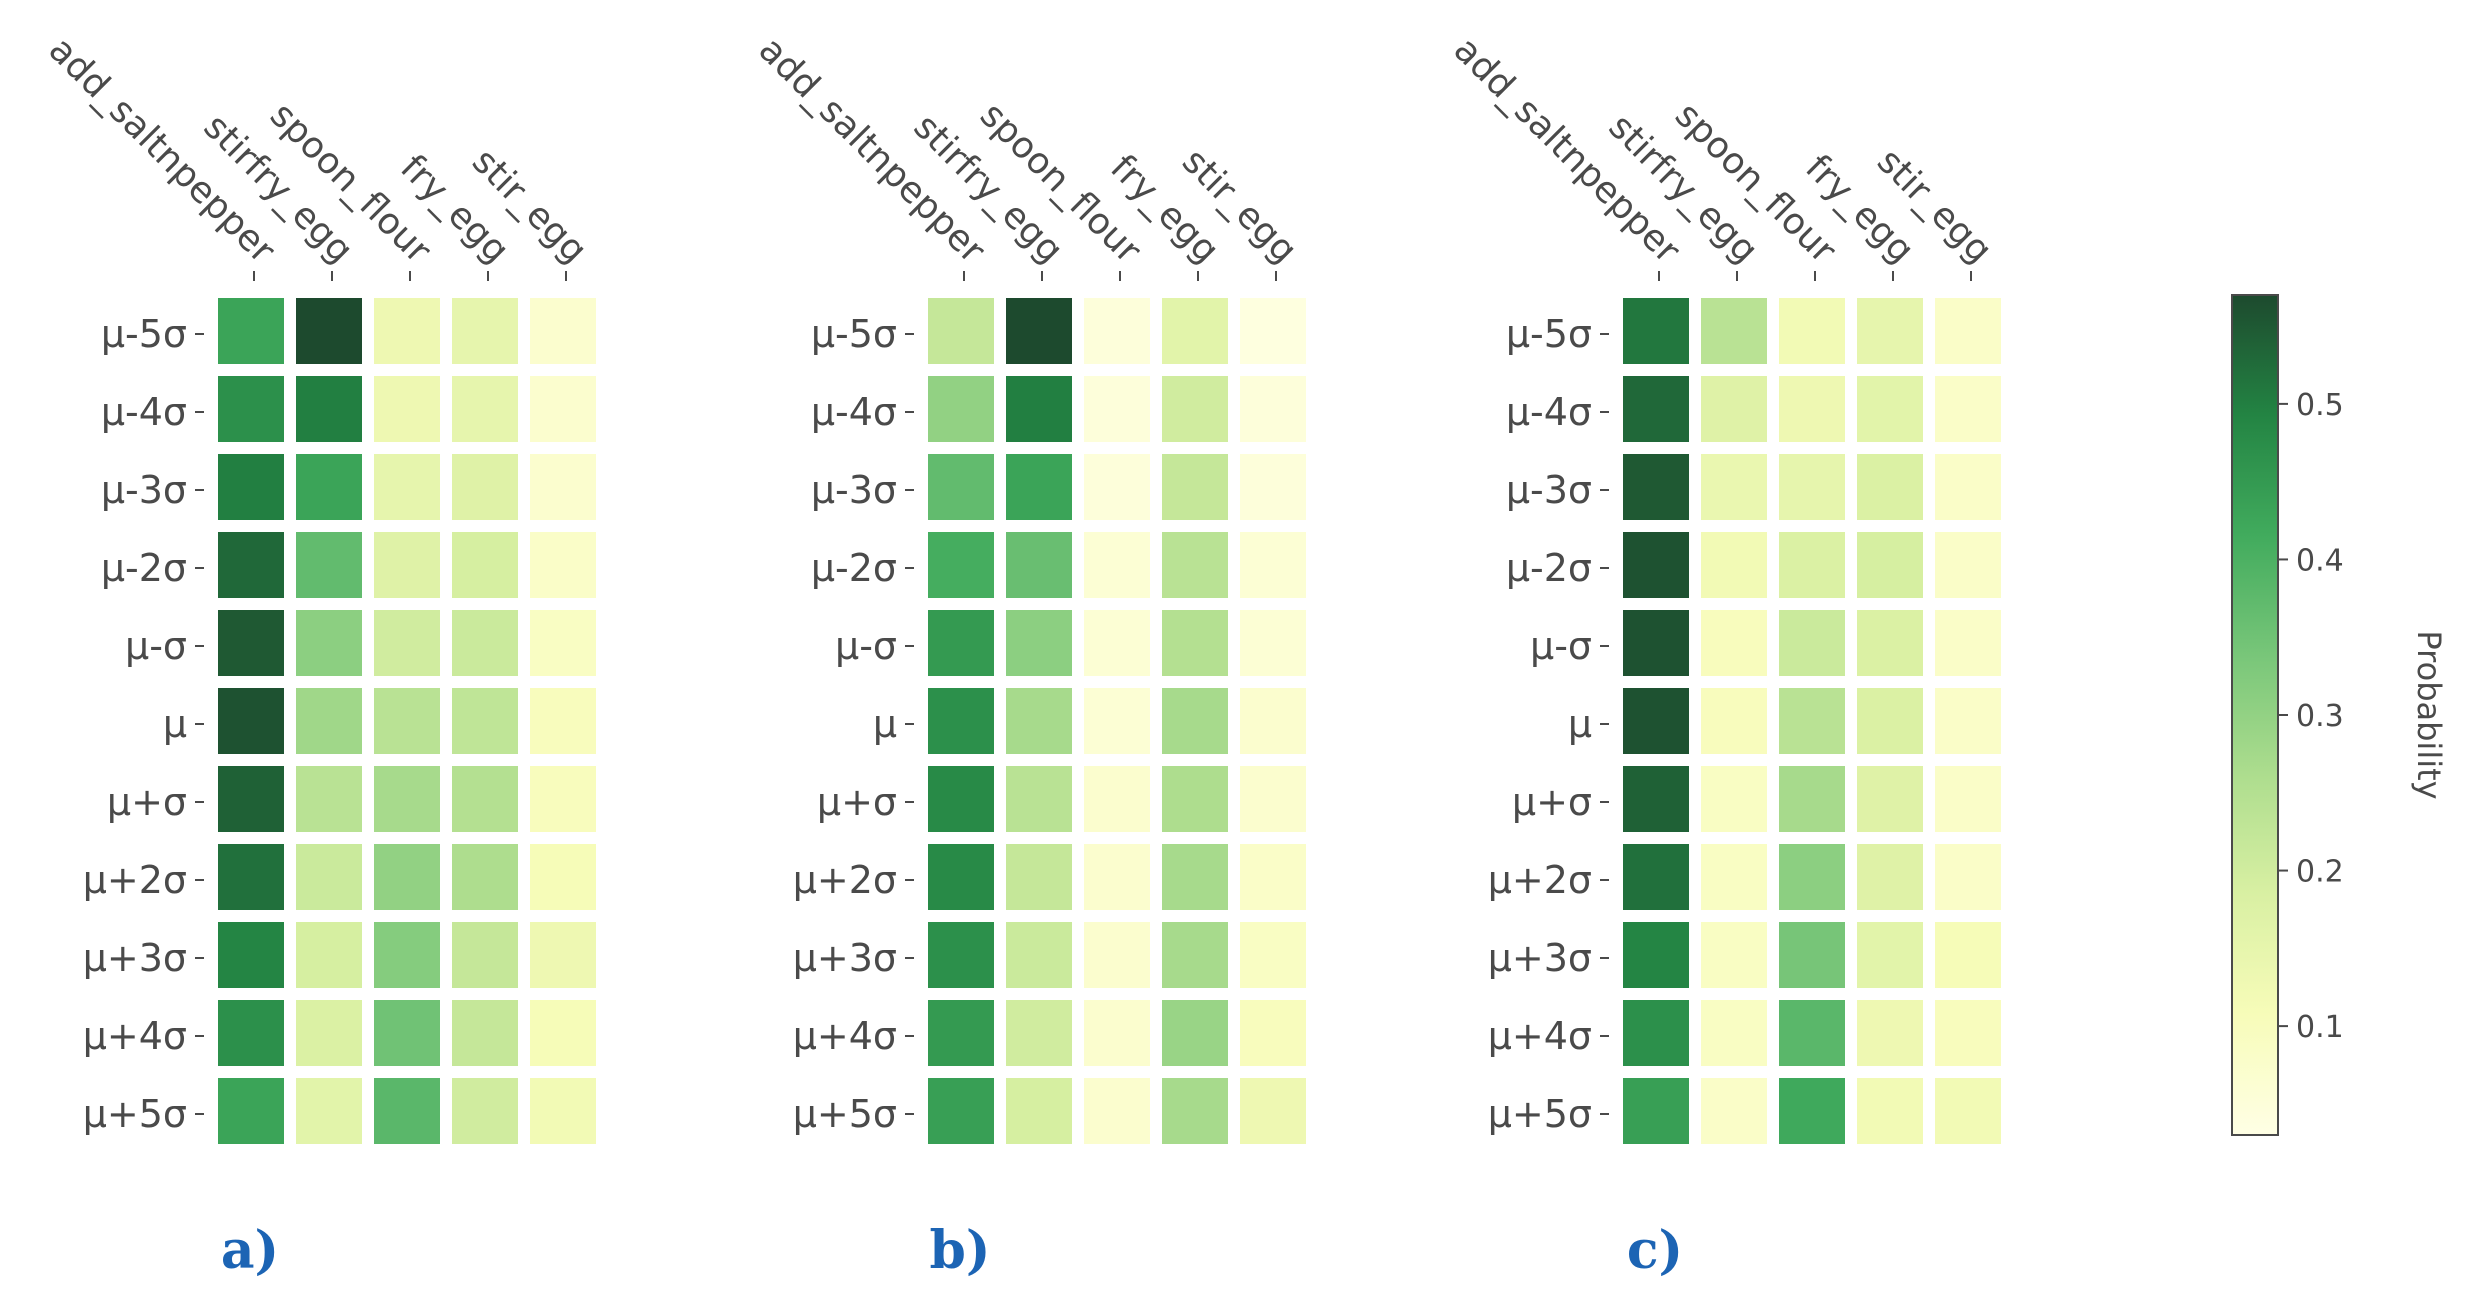 Image resolution: width=2479 pixels, height=1304 pixels. I want to click on heatmap-cell: 0.48, so click(961, 799).